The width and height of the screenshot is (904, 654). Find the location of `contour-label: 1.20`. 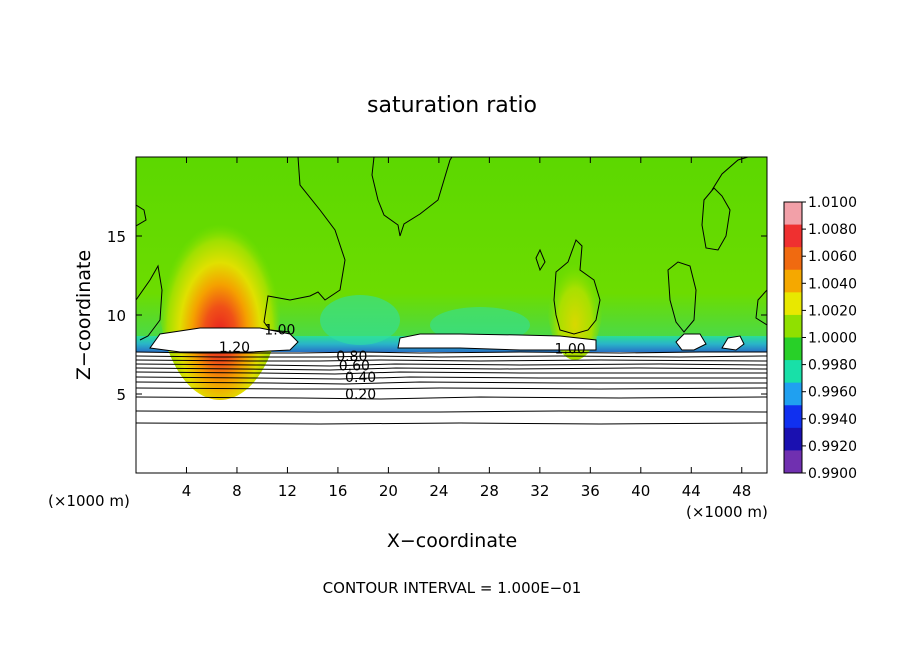

contour-label: 1.20 is located at coordinates (234, 348).